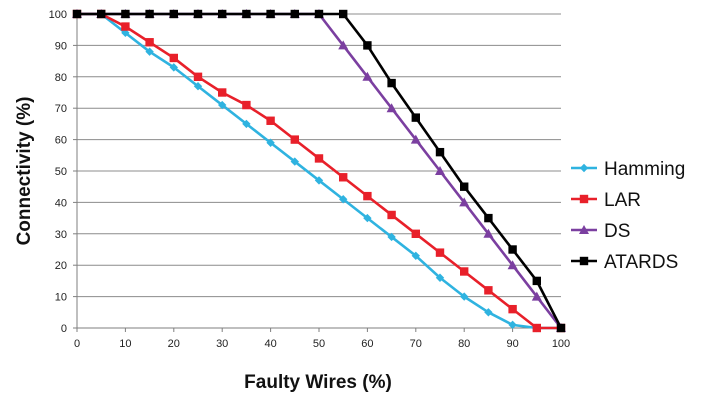 The height and width of the screenshot is (399, 702). Describe the element at coordinates (61, 266) in the screenshot. I see `y-tick-label: 20` at that location.